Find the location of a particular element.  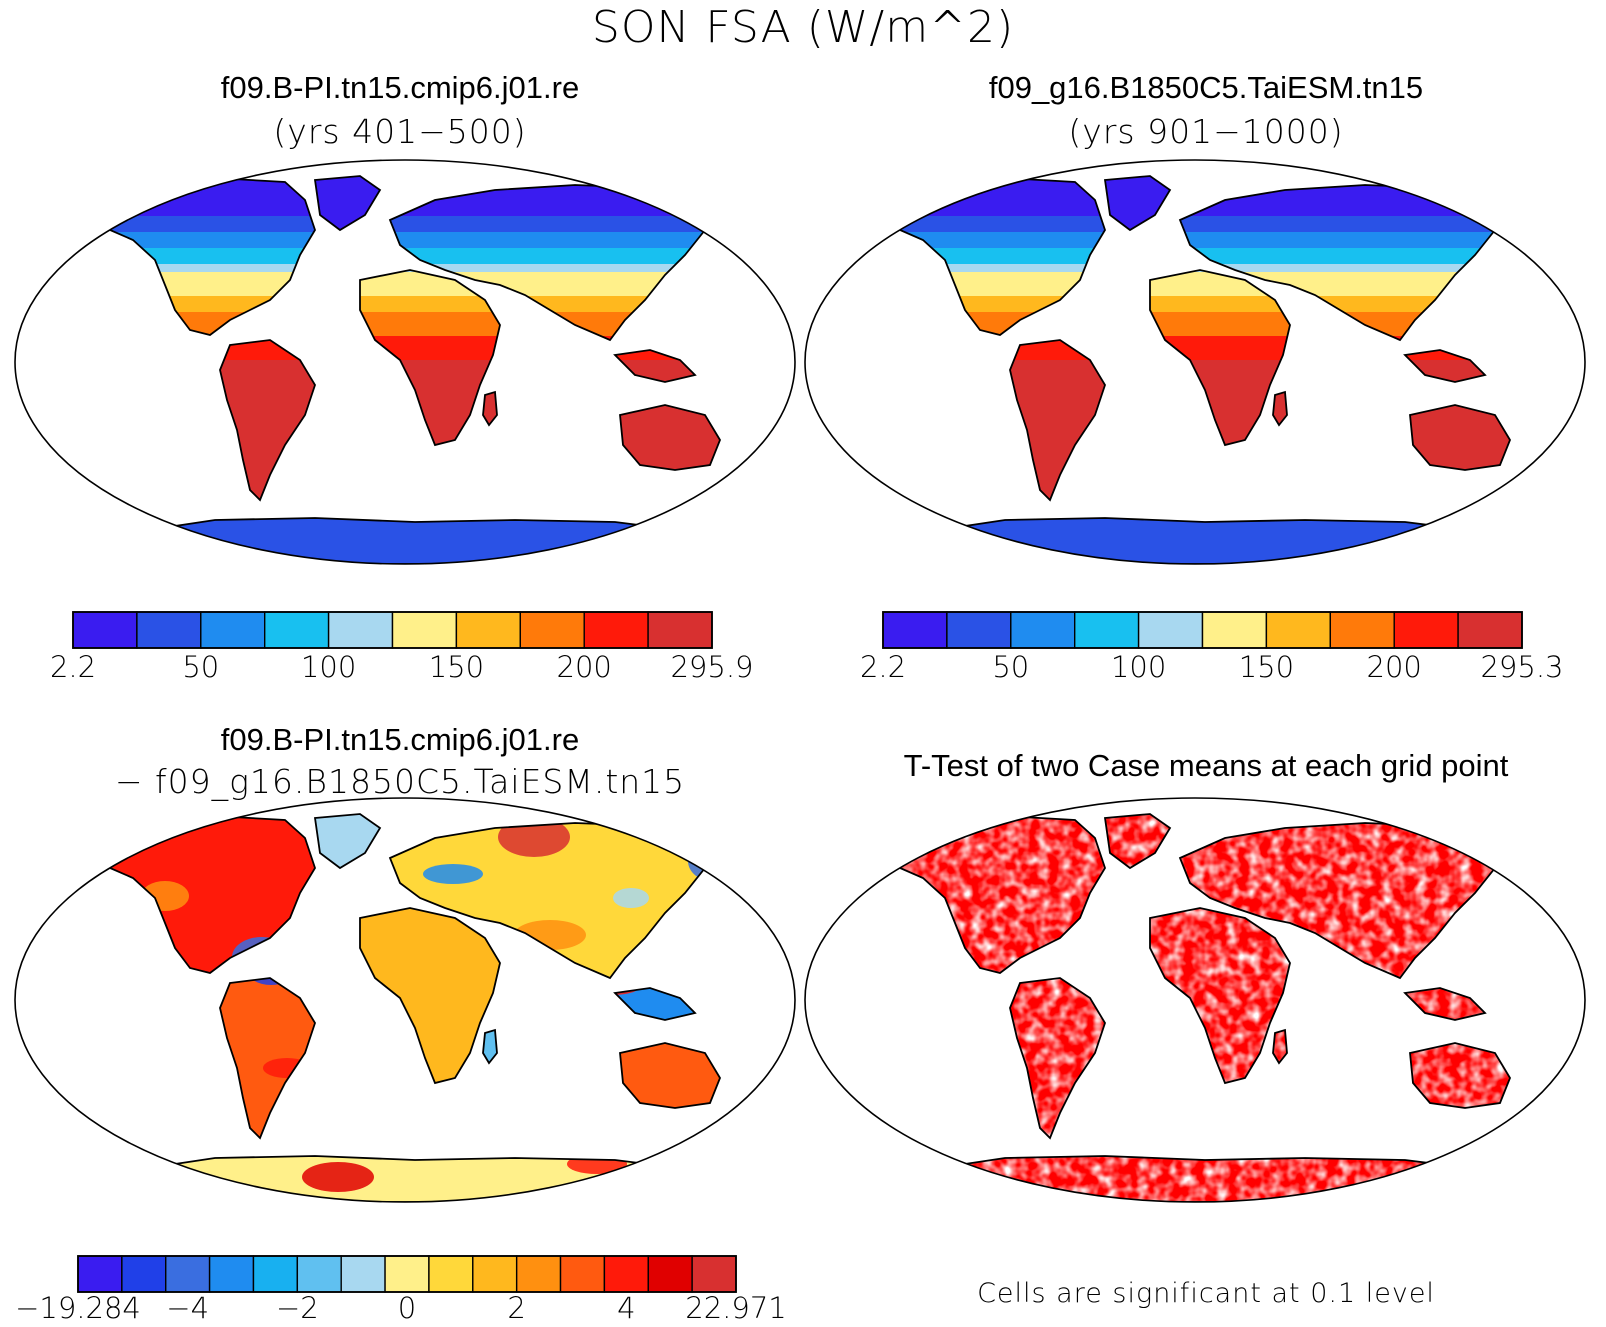

africa-coastline is located at coordinates (430, 996).